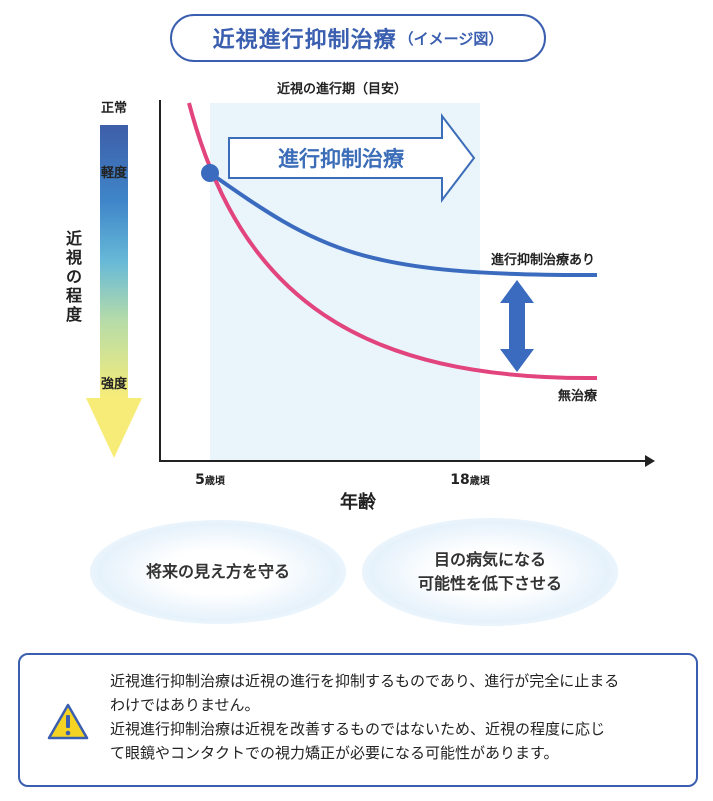 The width and height of the screenshot is (713, 801). I want to click on y-axis-title-char: 視, so click(73, 257).